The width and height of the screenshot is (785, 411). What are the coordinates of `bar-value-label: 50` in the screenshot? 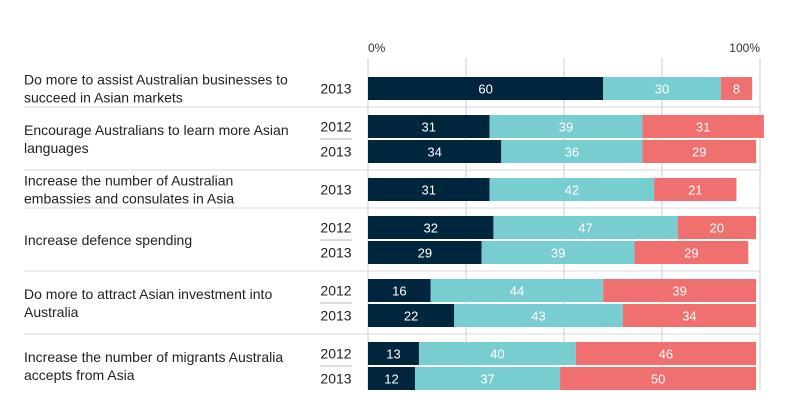 It's located at (658, 379).